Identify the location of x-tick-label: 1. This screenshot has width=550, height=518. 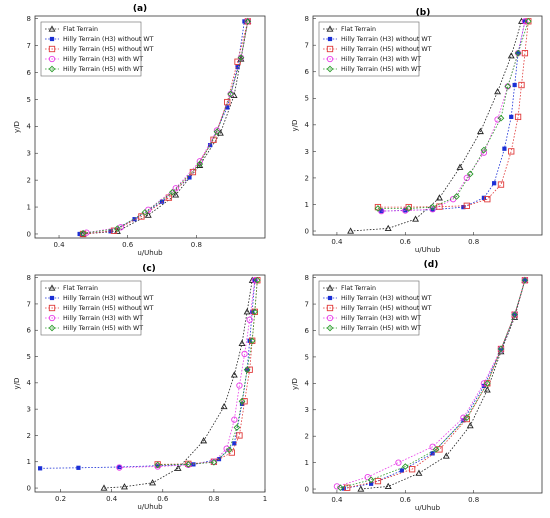
(265, 499).